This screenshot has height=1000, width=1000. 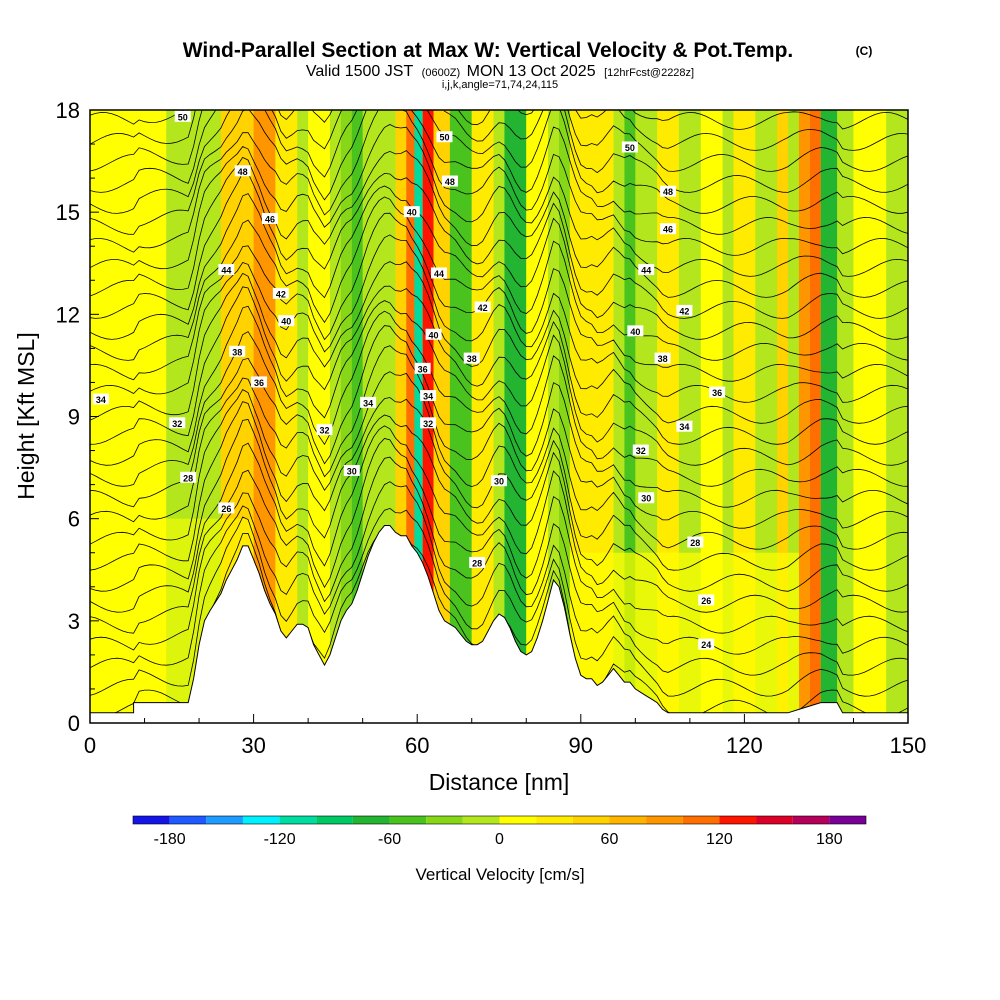 I want to click on colorbar-frame, so click(x=499, y=820).